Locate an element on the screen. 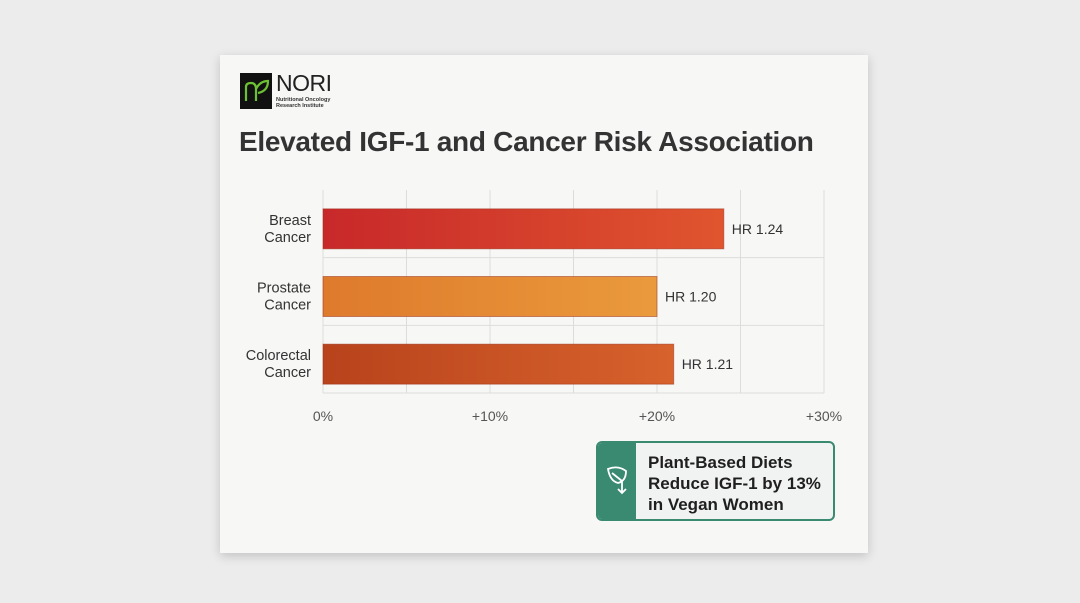 The image size is (1080, 603). category-label: Breast is located at coordinates (290, 221).